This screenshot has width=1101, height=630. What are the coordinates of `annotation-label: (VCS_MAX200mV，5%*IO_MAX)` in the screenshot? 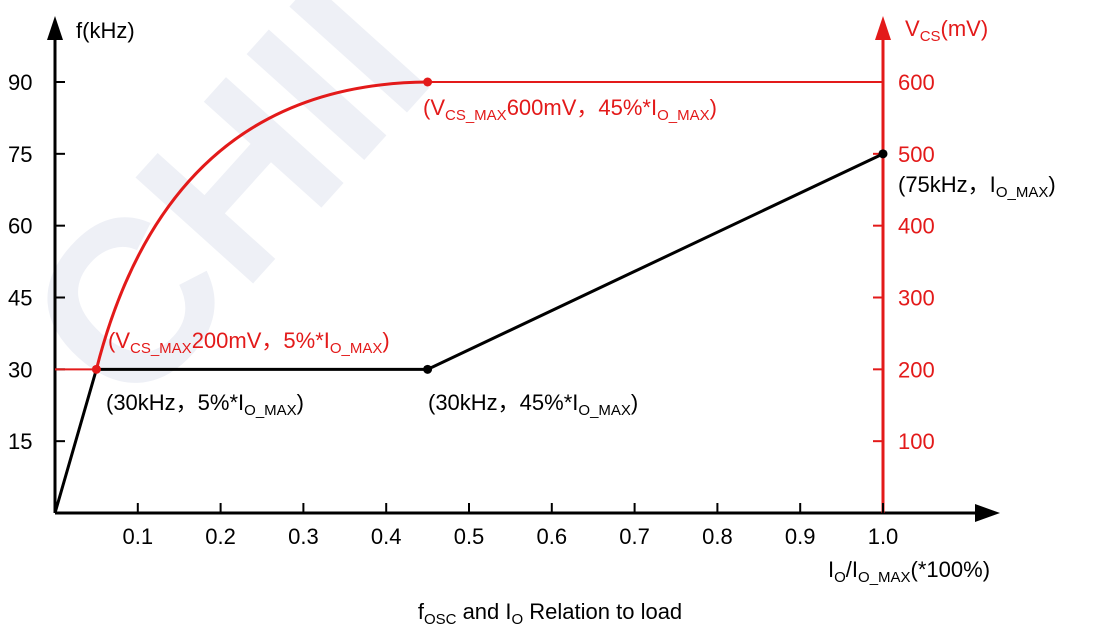 It's located at (249, 342).